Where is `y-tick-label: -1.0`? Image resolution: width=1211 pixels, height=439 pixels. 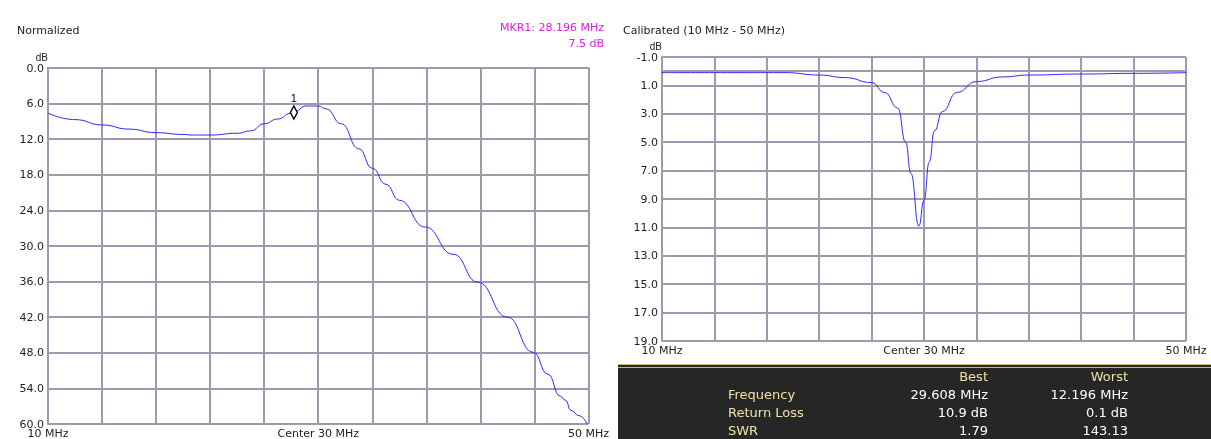 y-tick-label: -1.0 is located at coordinates (647, 57).